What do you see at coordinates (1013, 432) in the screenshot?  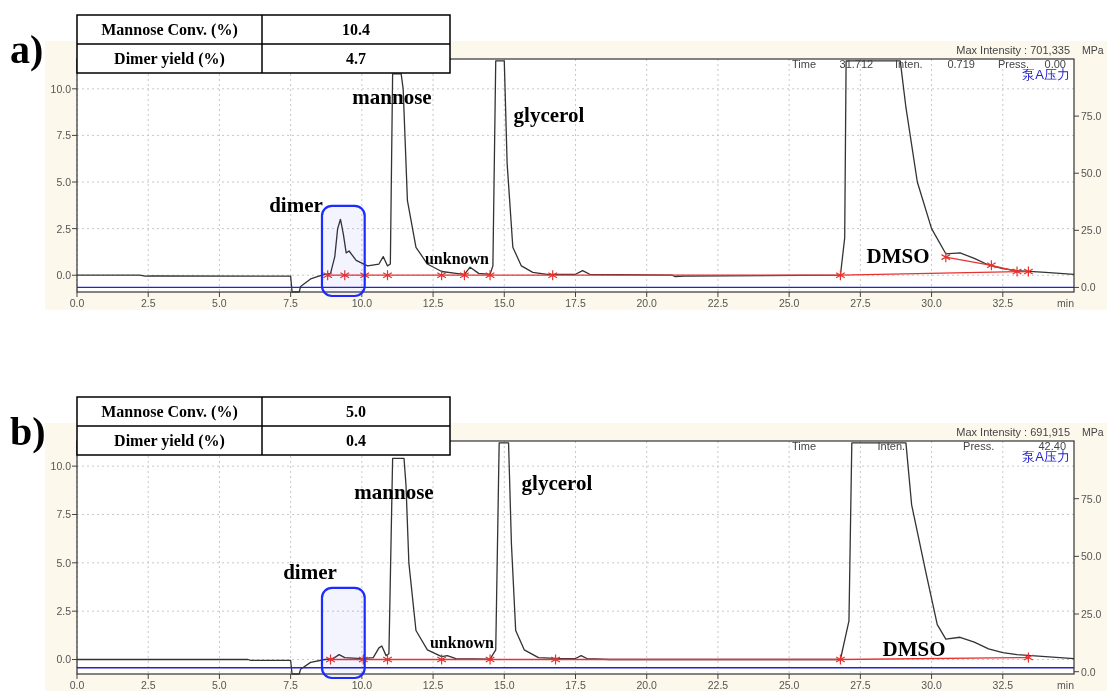 I see `text: Max Intensity : 691,915` at bounding box center [1013, 432].